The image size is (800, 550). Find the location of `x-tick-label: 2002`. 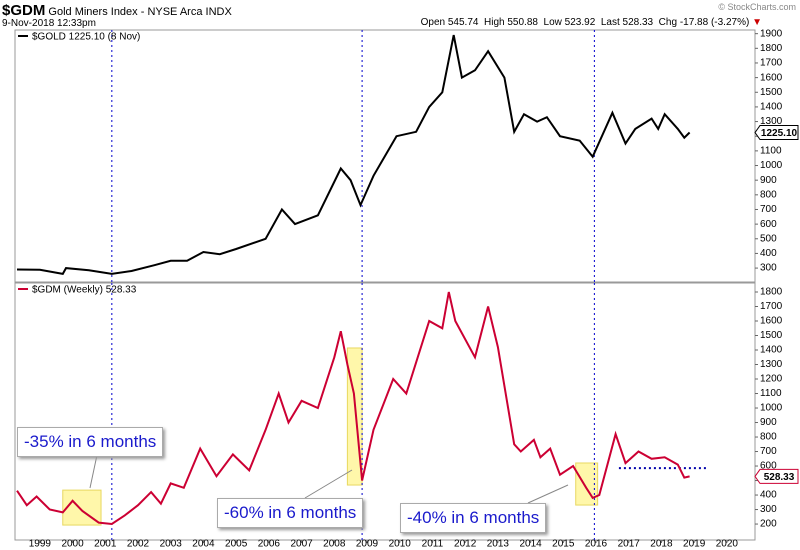

x-tick-label: 2002 is located at coordinates (138, 544).